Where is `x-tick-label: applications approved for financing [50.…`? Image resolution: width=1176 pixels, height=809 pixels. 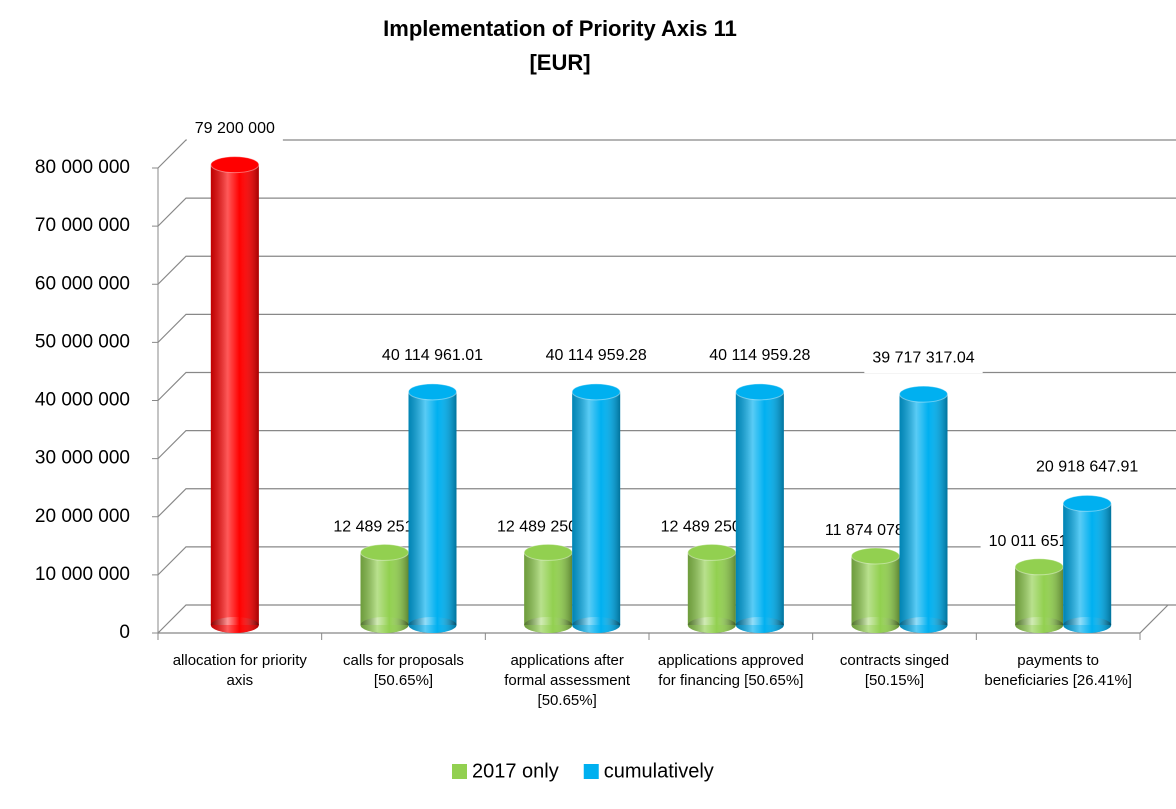
x-tick-label: applications approved for financing [50.… is located at coordinates (730, 670).